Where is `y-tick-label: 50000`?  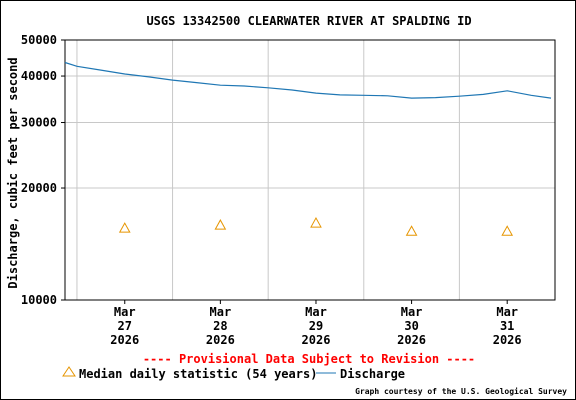 y-tick-label: 50000 is located at coordinates (39, 40).